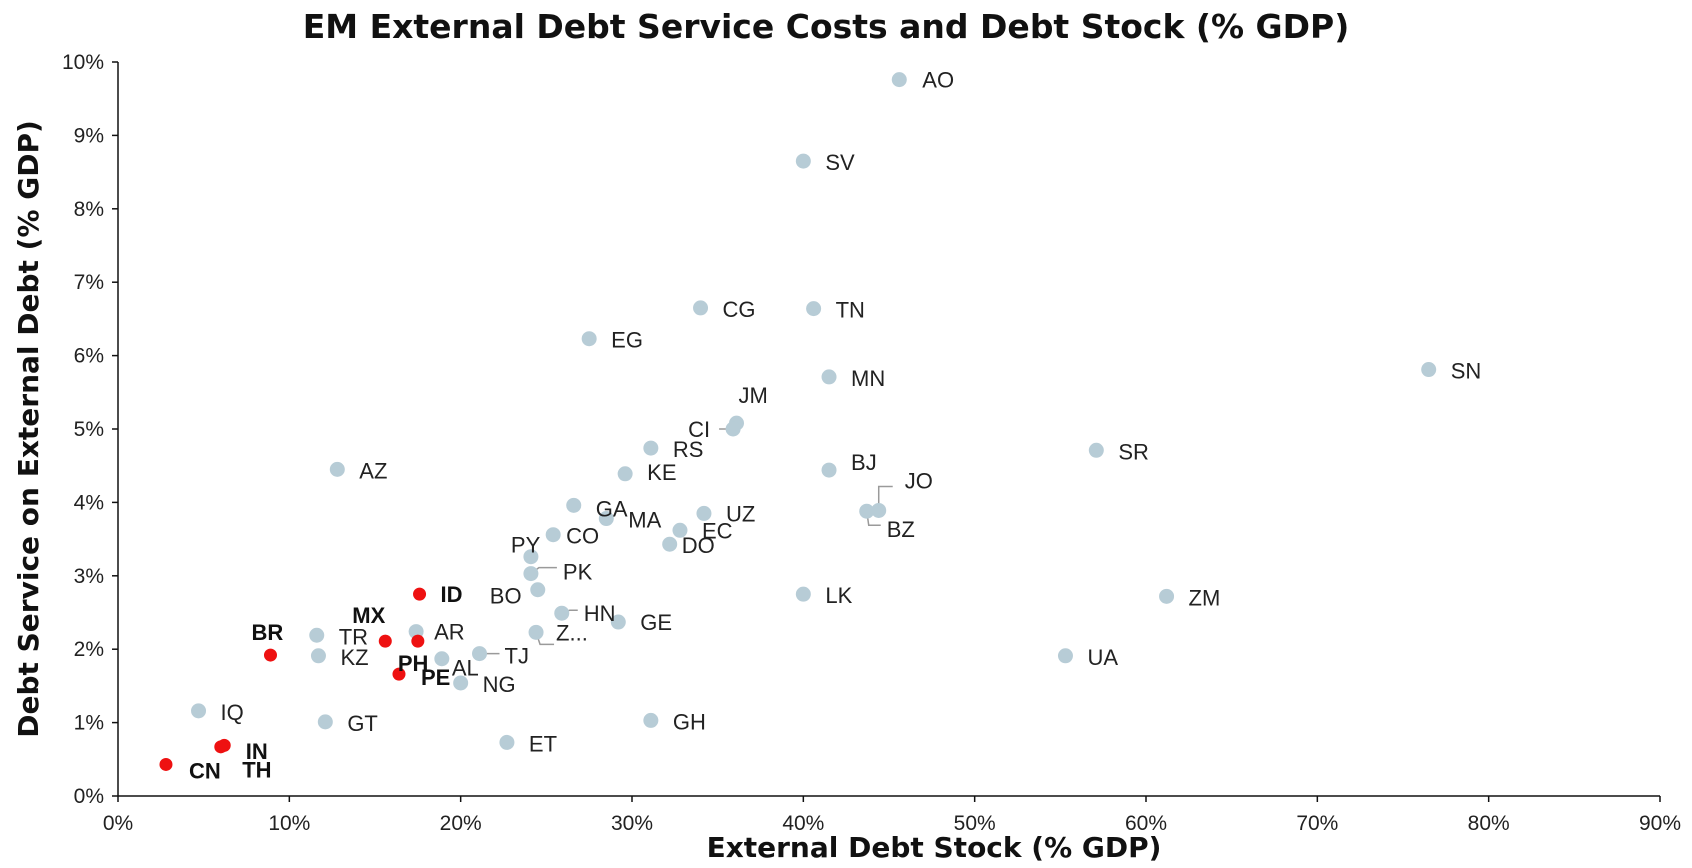 Image resolution: width=1692 pixels, height=868 pixels. What do you see at coordinates (582, 536) in the screenshot?
I see `point-label-co: CO` at bounding box center [582, 536].